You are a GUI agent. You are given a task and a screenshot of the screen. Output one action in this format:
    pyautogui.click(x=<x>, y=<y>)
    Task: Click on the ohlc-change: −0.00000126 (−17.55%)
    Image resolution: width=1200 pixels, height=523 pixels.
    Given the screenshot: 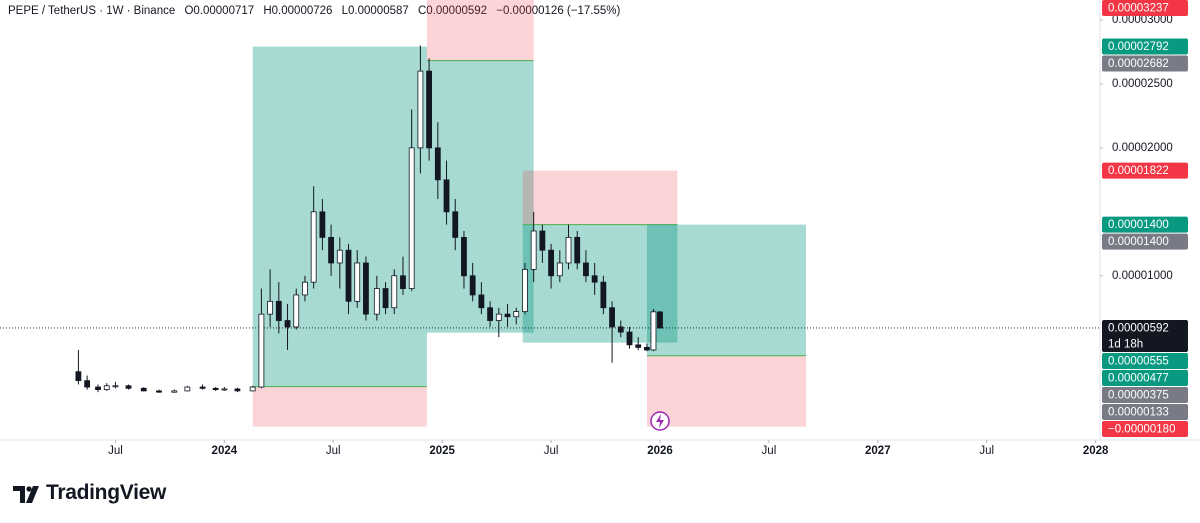 What is the action you would take?
    pyautogui.click(x=558, y=11)
    